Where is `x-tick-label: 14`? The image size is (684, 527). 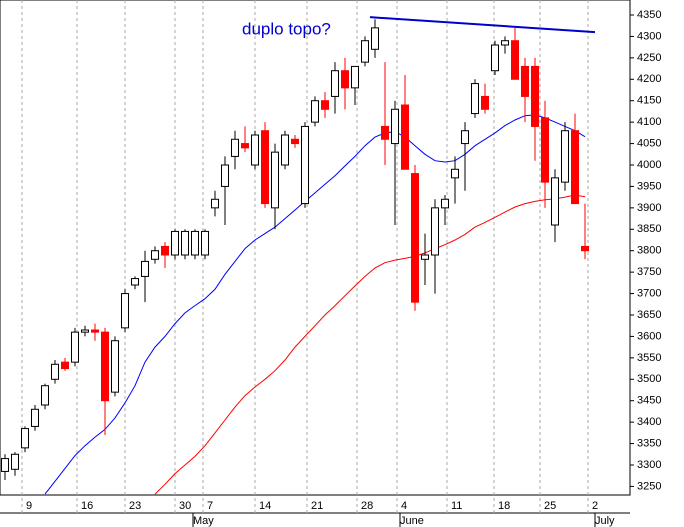 x-tick-label: 14 is located at coordinates (265, 506).